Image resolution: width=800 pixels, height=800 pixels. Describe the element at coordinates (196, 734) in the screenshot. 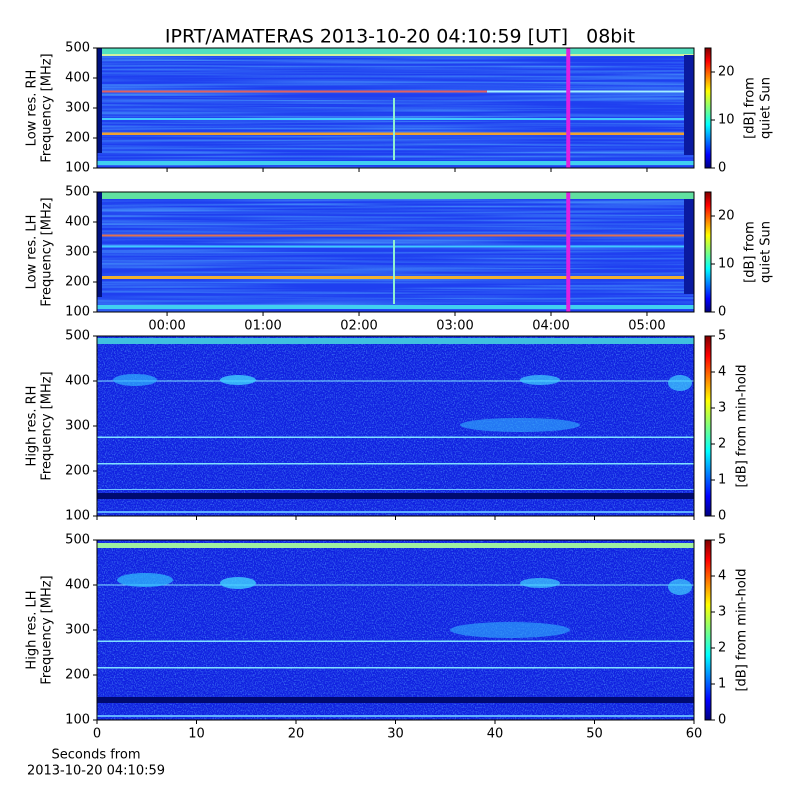

I see `x-tick-label: 10` at that location.